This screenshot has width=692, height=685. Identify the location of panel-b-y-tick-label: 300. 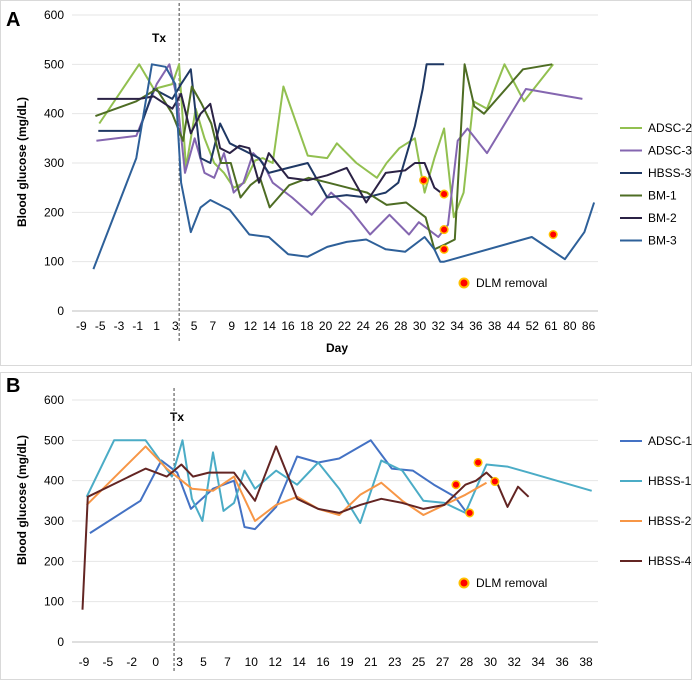
(54, 521).